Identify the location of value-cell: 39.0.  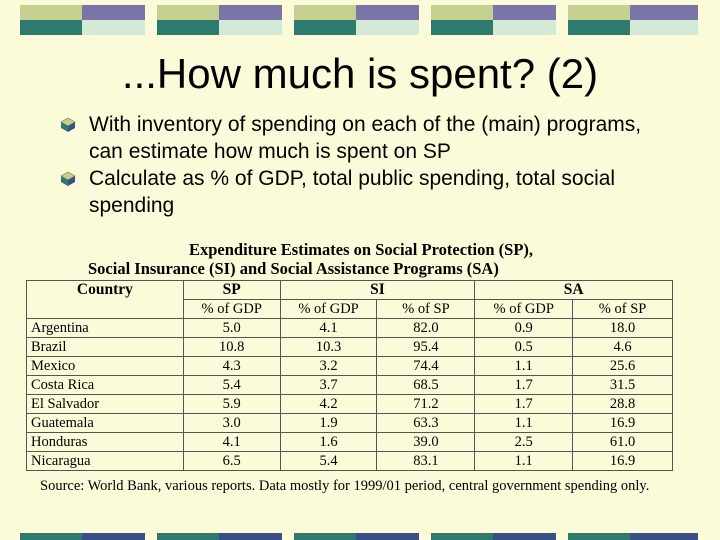
(426, 442).